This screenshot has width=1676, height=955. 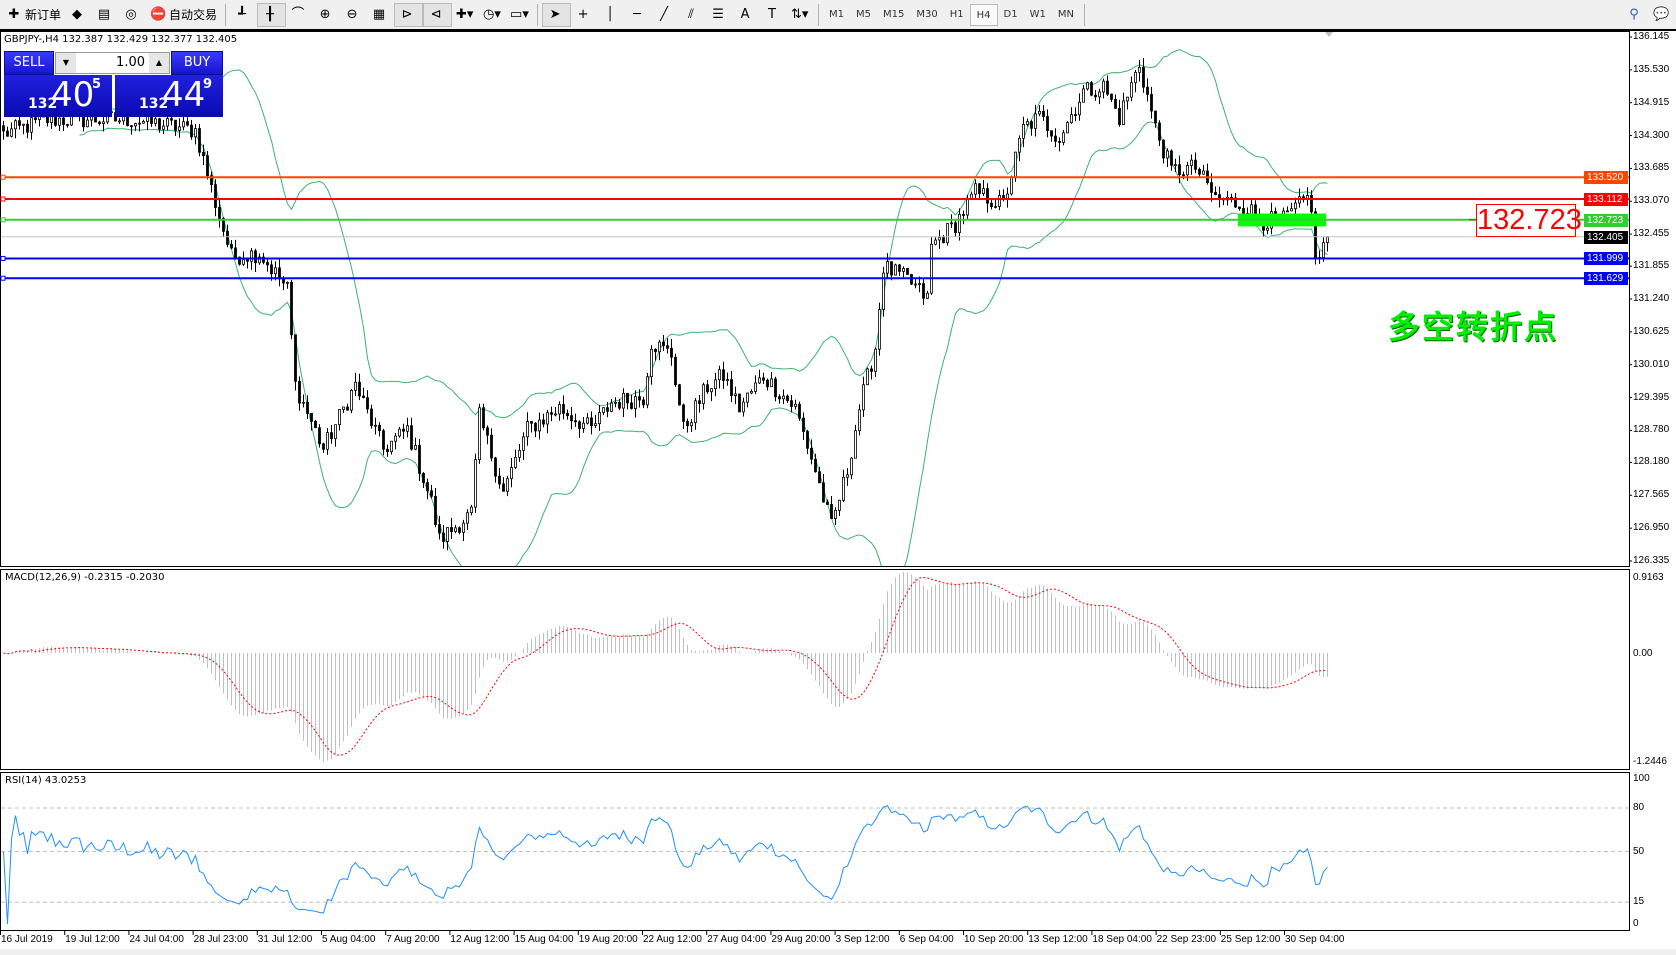 What do you see at coordinates (1010, 14) in the screenshot?
I see `timeframe-d1: D1` at bounding box center [1010, 14].